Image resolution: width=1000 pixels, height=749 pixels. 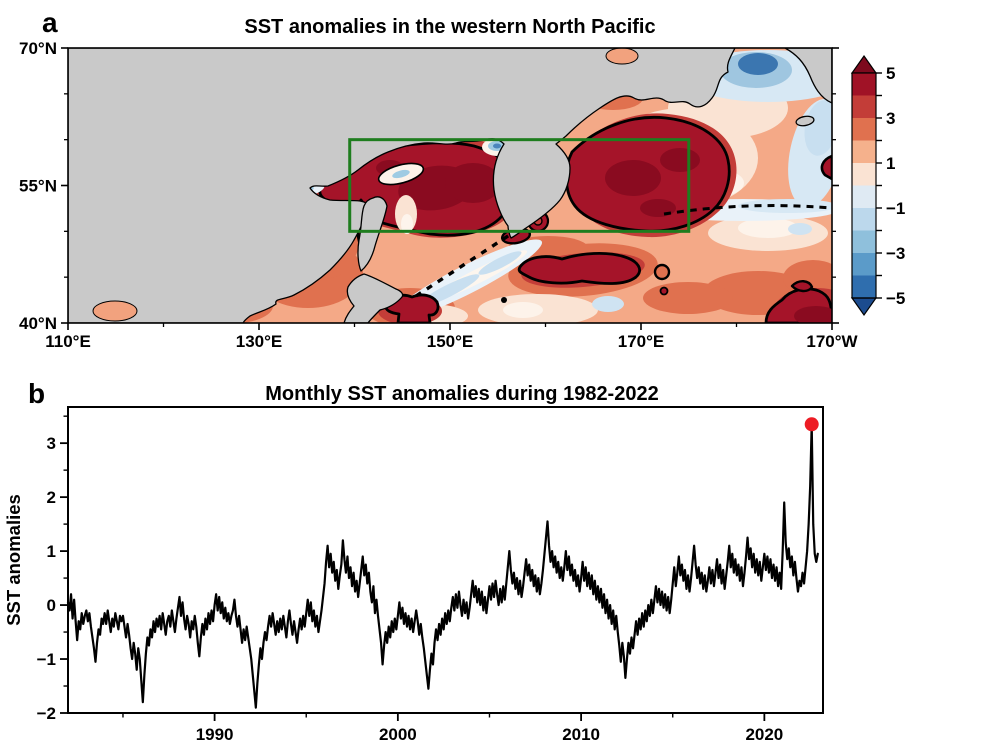 I want to click on map-y-tick-label: 55°N, so click(x=38, y=186).